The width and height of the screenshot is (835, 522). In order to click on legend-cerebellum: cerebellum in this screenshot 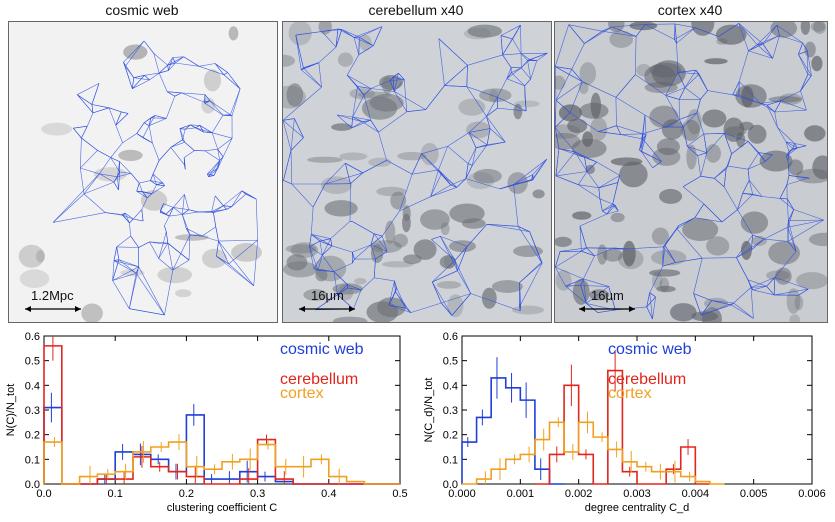, I will do `click(319, 379)`.